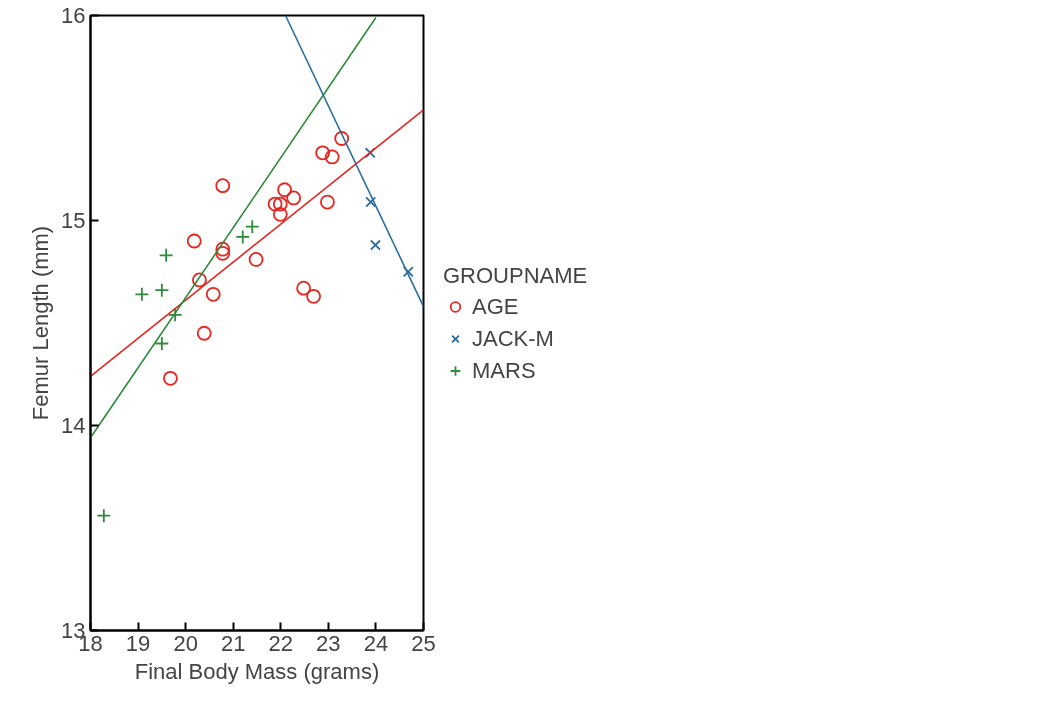 The width and height of the screenshot is (1063, 711). What do you see at coordinates (515, 275) in the screenshot?
I see `legend-title: GROUPNAME` at bounding box center [515, 275].